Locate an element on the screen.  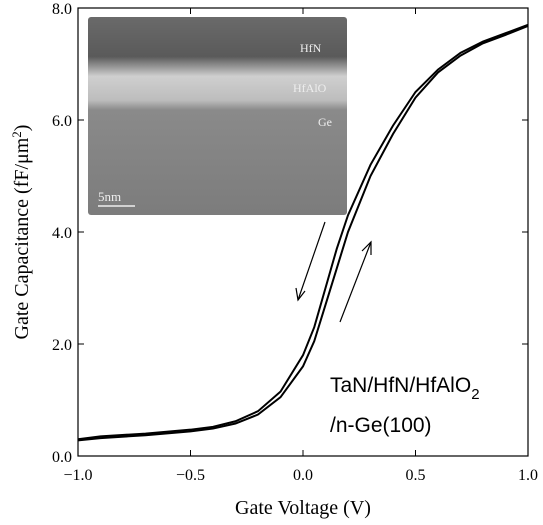
inset-label: Ge is located at coordinates (325, 122).